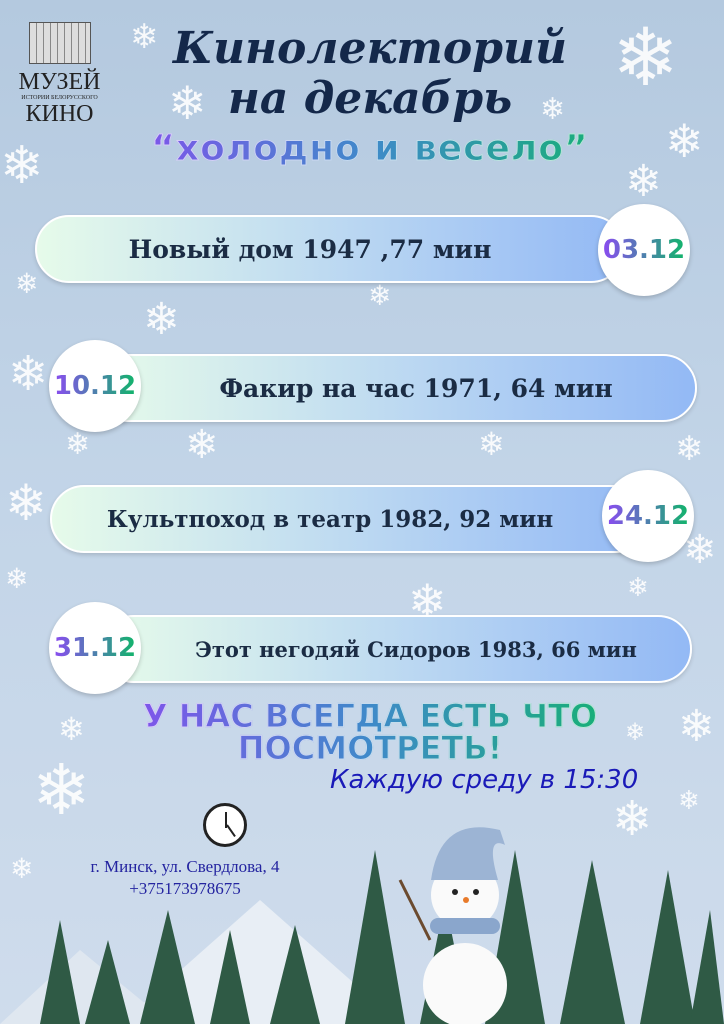 This screenshot has height=1024, width=724. Describe the element at coordinates (330, 519) in the screenshot. I see `event-title: Культпоход в театр 1982, 92 мин` at that location.